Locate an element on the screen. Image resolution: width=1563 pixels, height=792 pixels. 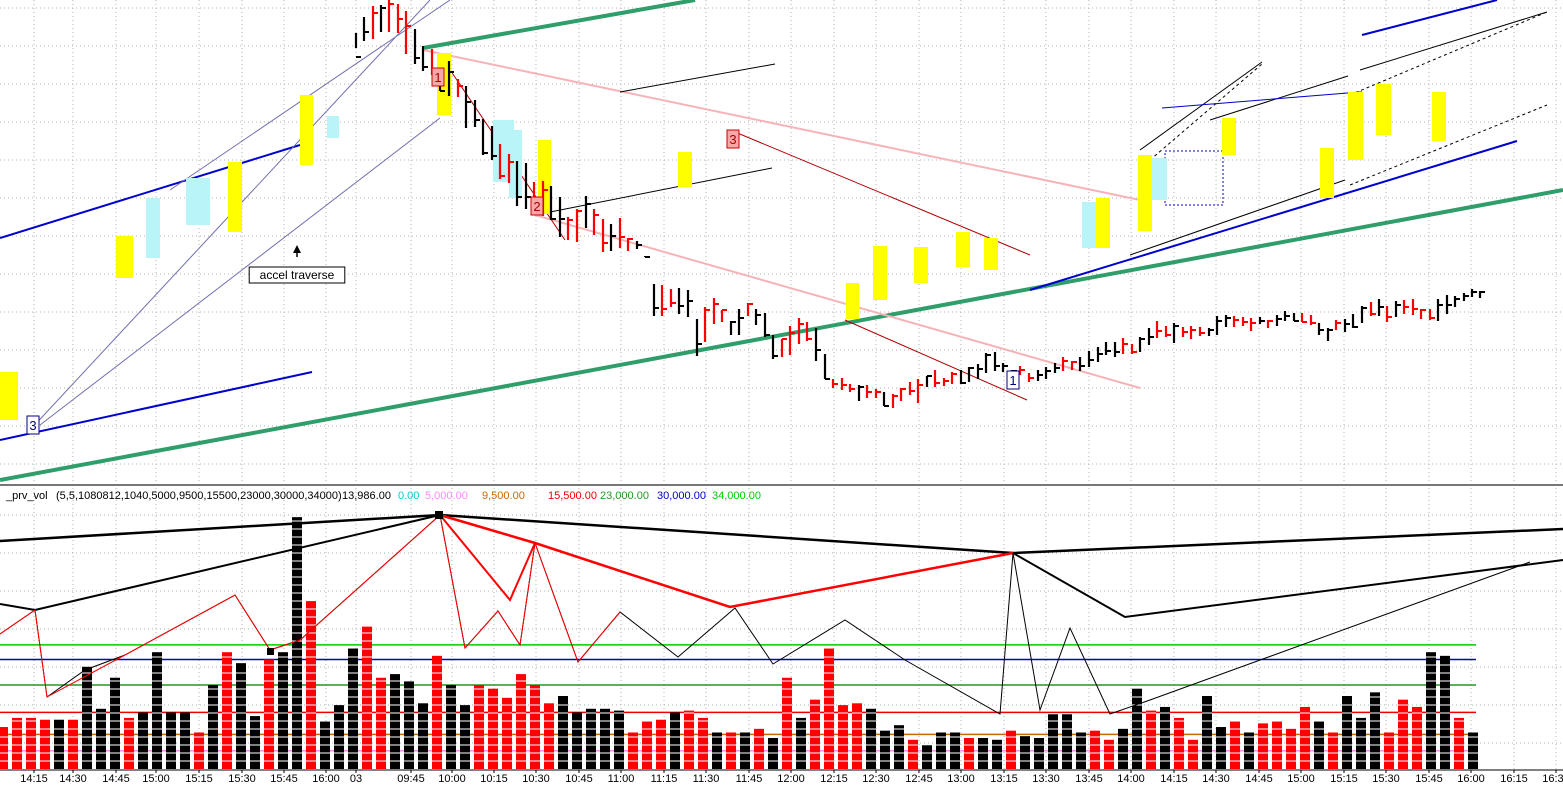
axis-tick-label: 14:45 is located at coordinates (116, 779).